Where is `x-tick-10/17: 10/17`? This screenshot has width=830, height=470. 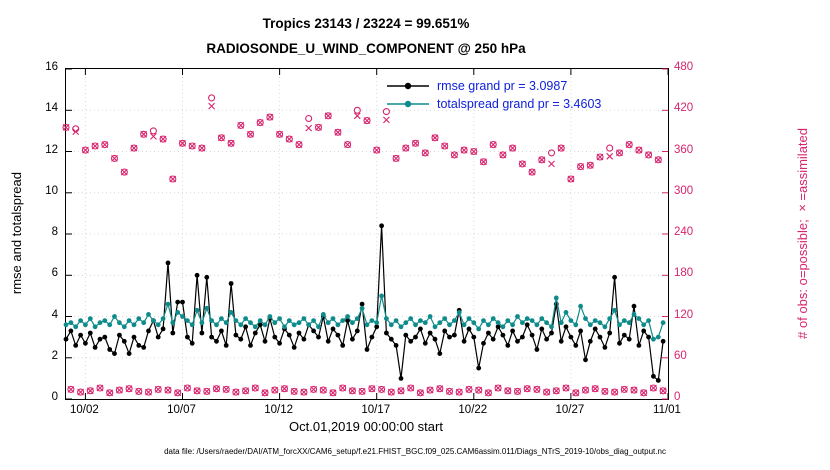
x-tick-10/17: 10/17 is located at coordinates (376, 410).